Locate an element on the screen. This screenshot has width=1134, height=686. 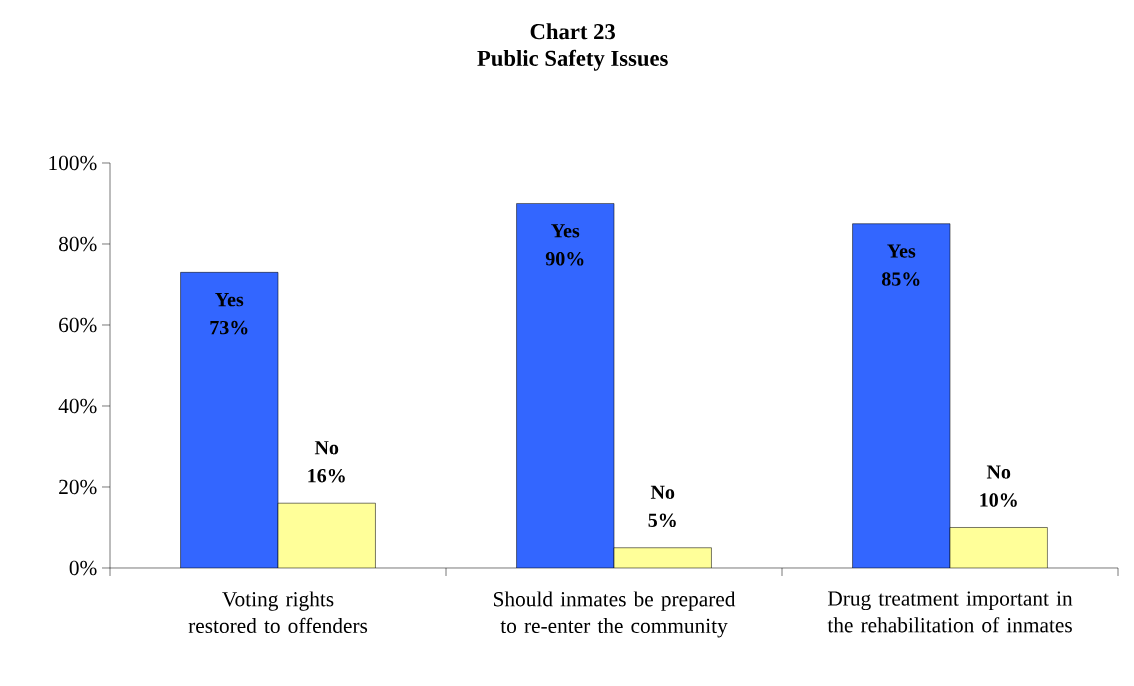
data-label: 90% is located at coordinates (564, 259).